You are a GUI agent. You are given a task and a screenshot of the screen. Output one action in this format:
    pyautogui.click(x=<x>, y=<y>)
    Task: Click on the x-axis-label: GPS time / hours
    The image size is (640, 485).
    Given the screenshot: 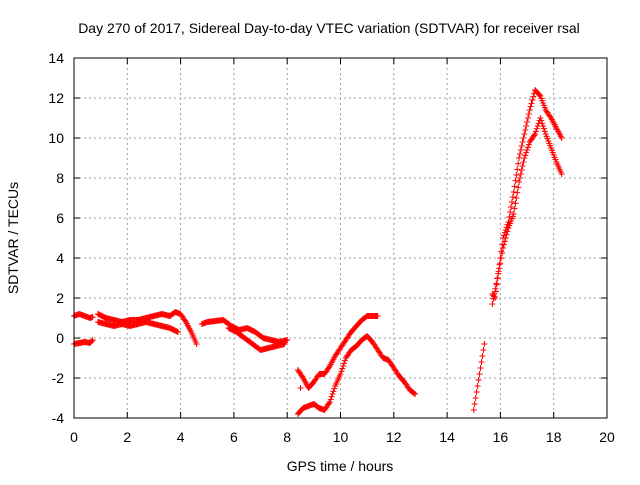 What is the action you would take?
    pyautogui.click(x=340, y=466)
    